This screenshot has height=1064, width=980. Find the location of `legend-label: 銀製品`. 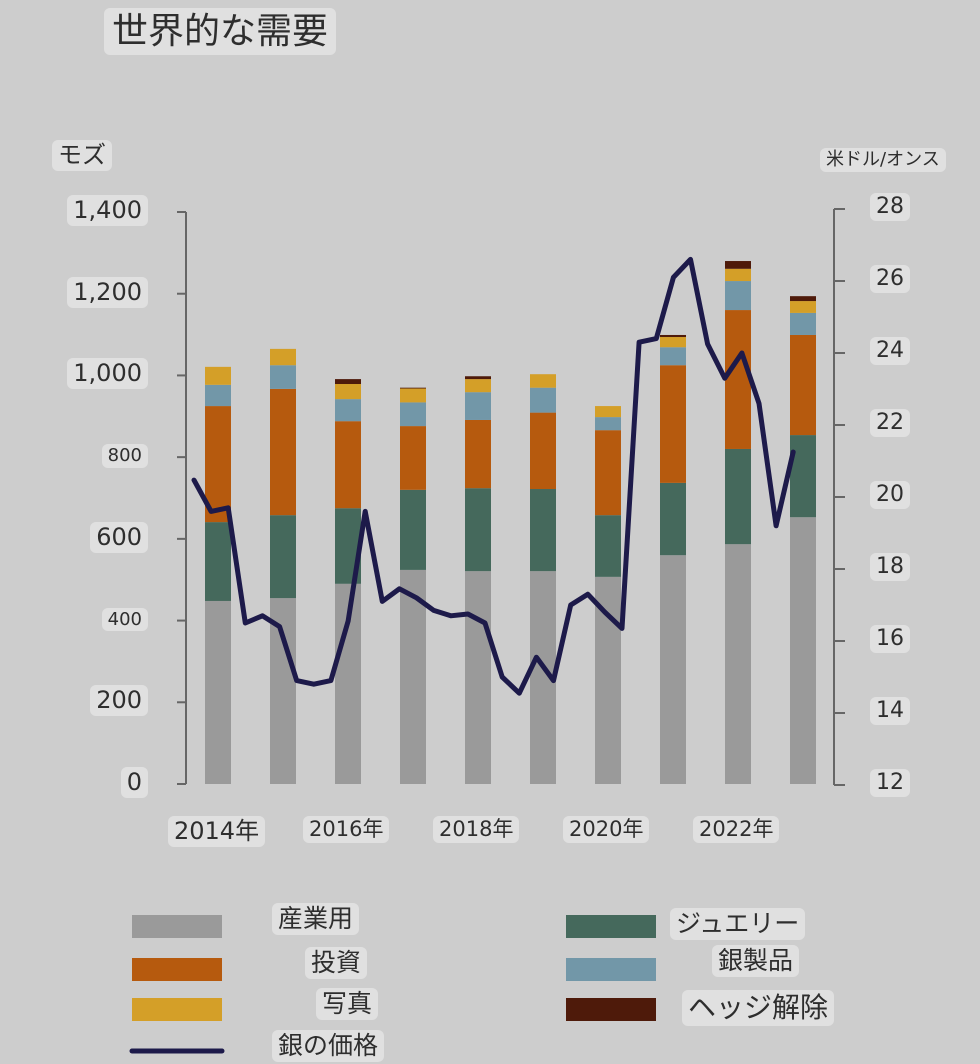

legend-label: 銀製品 is located at coordinates (756, 961).